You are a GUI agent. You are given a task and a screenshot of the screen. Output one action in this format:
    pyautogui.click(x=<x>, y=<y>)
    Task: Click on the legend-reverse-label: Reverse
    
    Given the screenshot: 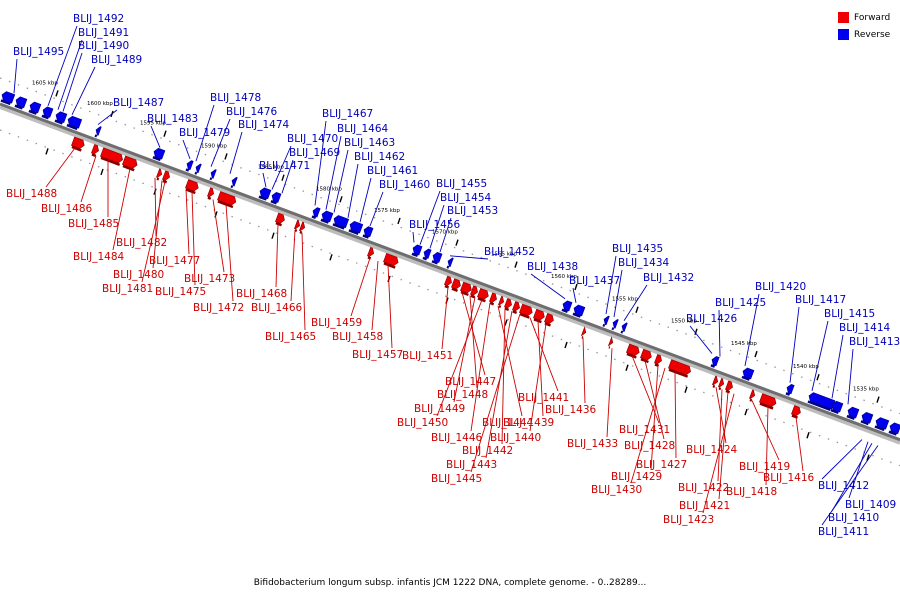 What is the action you would take?
    pyautogui.click(x=872, y=34)
    